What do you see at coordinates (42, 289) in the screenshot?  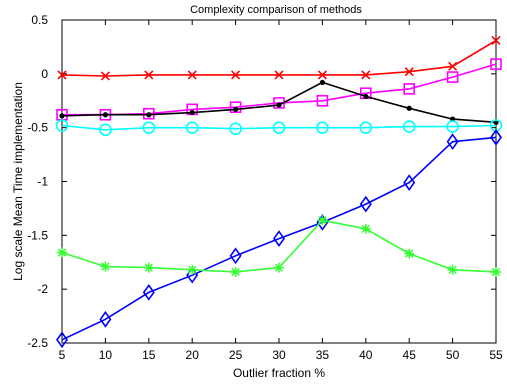 I see `y-tick-label: -2` at bounding box center [42, 289].